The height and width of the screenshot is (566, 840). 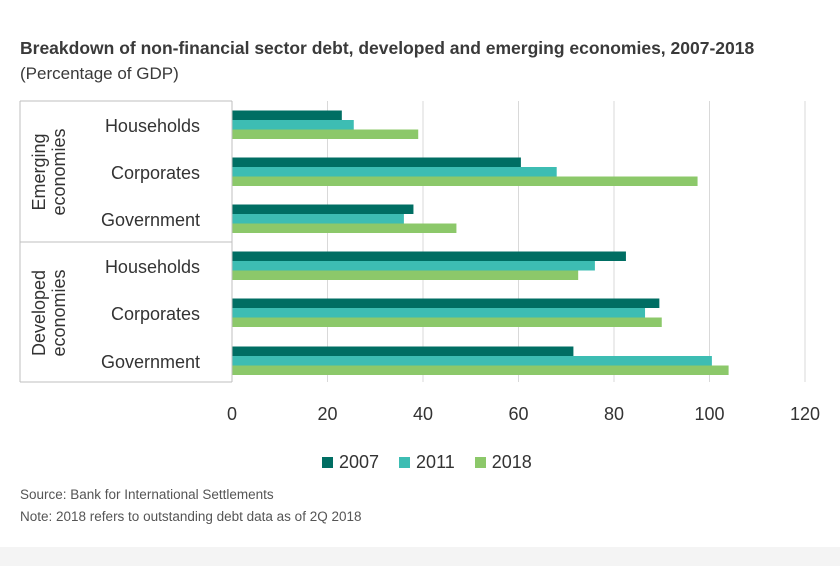 What do you see at coordinates (99, 73) in the screenshot?
I see `chart-subtitle: (Percentage of GDP)` at bounding box center [99, 73].